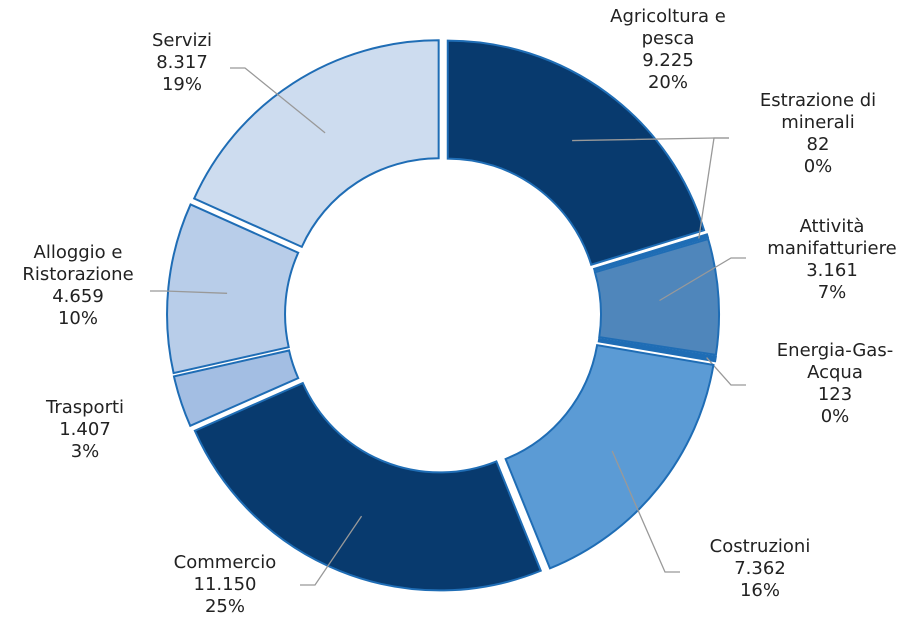 Image resolution: width=911 pixels, height=619 pixels. Describe the element at coordinates (835, 350) in the screenshot. I see `category-line: Energia-Gas-` at that location.